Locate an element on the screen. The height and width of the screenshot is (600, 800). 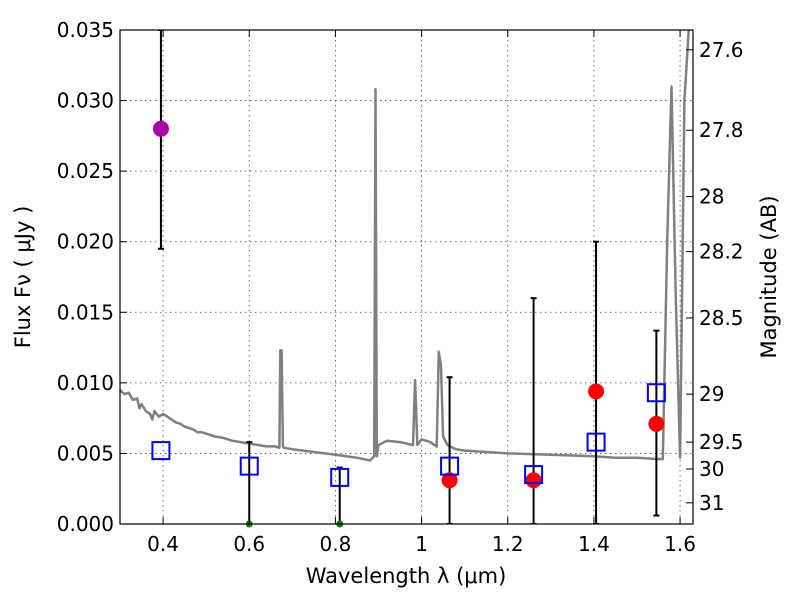
magnitude-tick-label: 29.5 is located at coordinates (721, 442).